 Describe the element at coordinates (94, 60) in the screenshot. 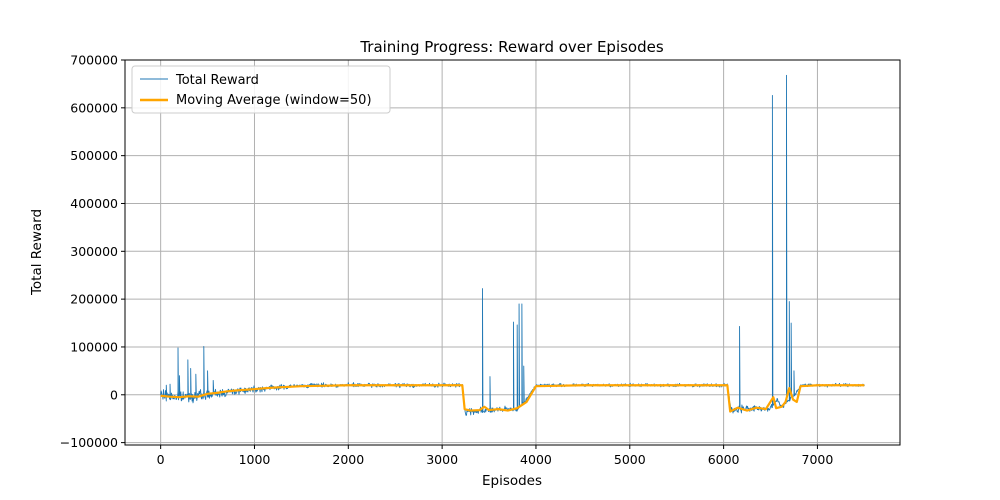

I see `y-tick-label: 700000` at that location.